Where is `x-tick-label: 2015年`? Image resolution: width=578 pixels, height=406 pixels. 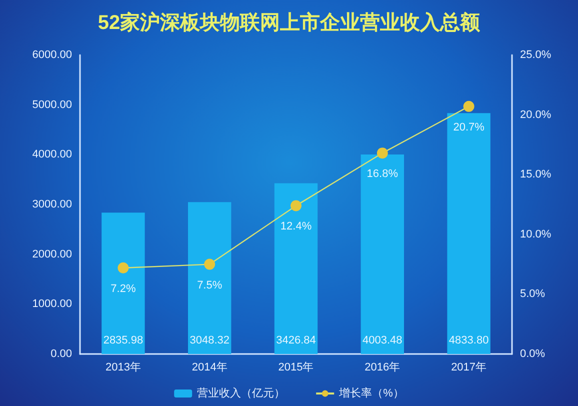
x-tick-label: 2015年 is located at coordinates (296, 368).